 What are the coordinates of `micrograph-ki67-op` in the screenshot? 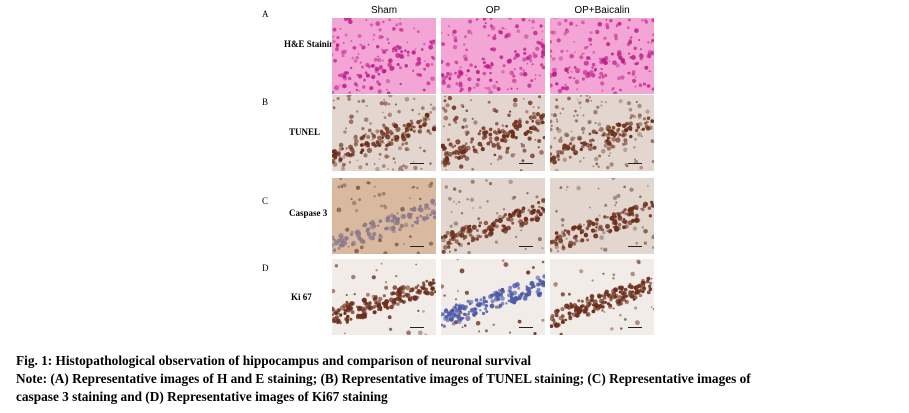 It's located at (493, 297).